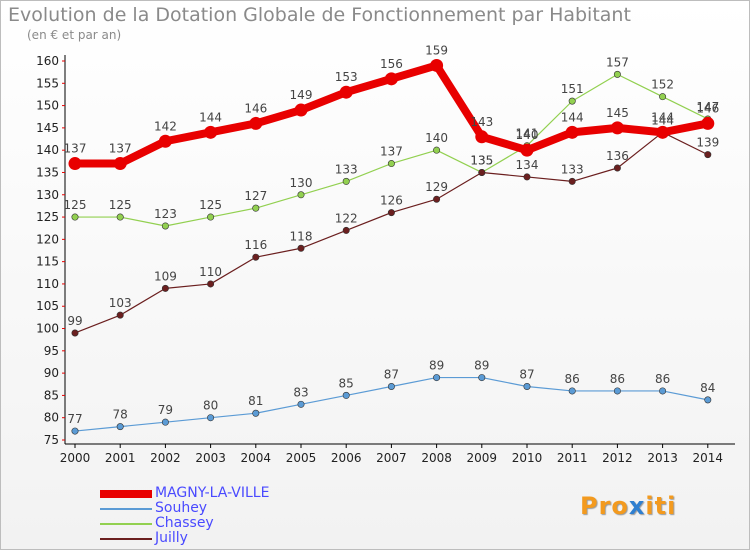  What do you see at coordinates (210, 272) in the screenshot?
I see `data-label: 110` at bounding box center [210, 272].